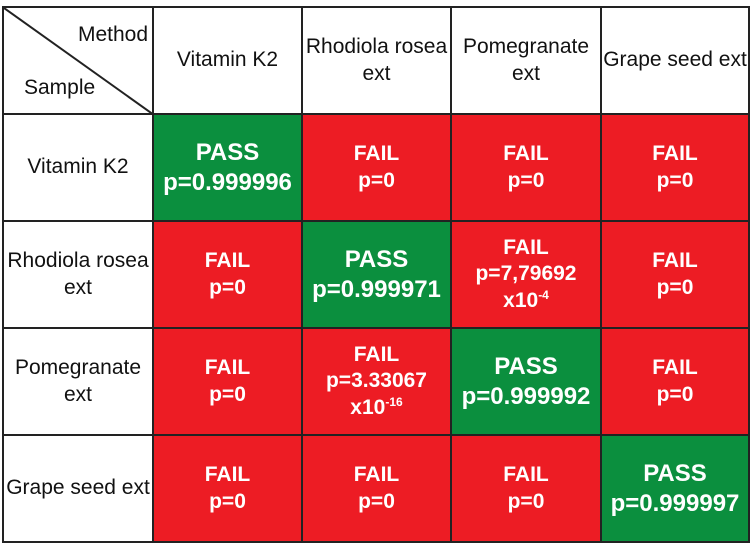 Image resolution: width=750 pixels, height=545 pixels. I want to click on sample-header: Vitamin K2, so click(78, 167).